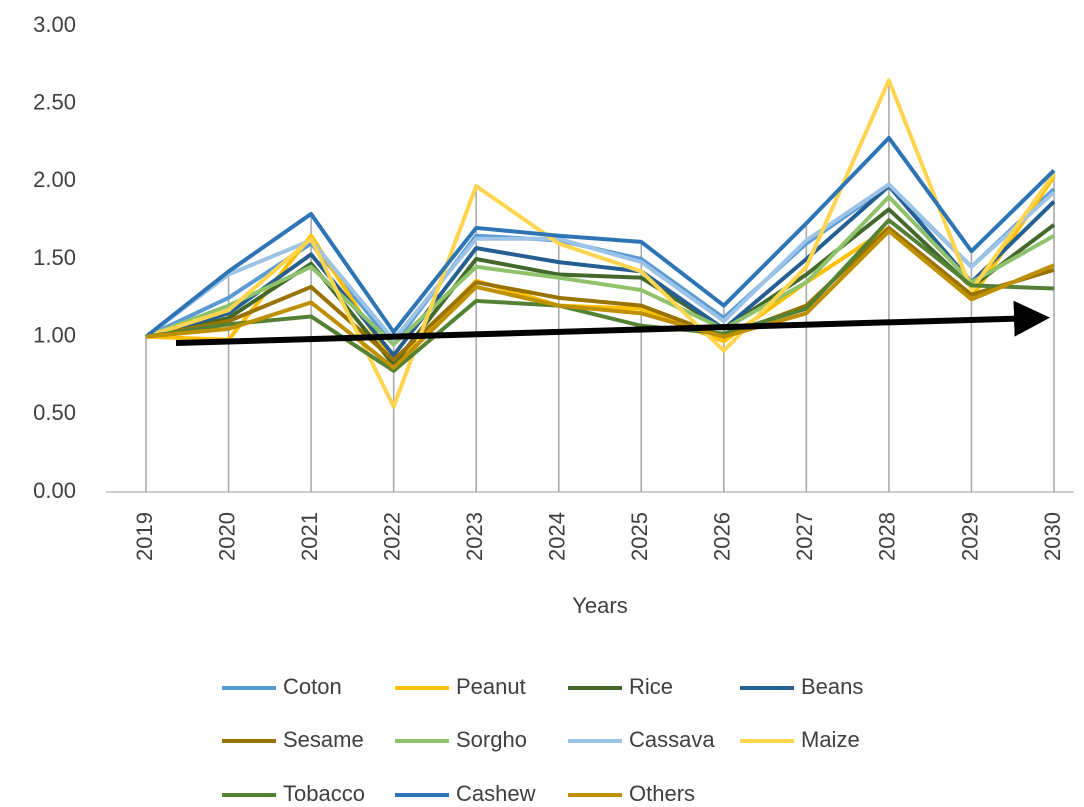 This screenshot has width=1084, height=807. I want to click on x-tick-label: 2024, so click(557, 536).